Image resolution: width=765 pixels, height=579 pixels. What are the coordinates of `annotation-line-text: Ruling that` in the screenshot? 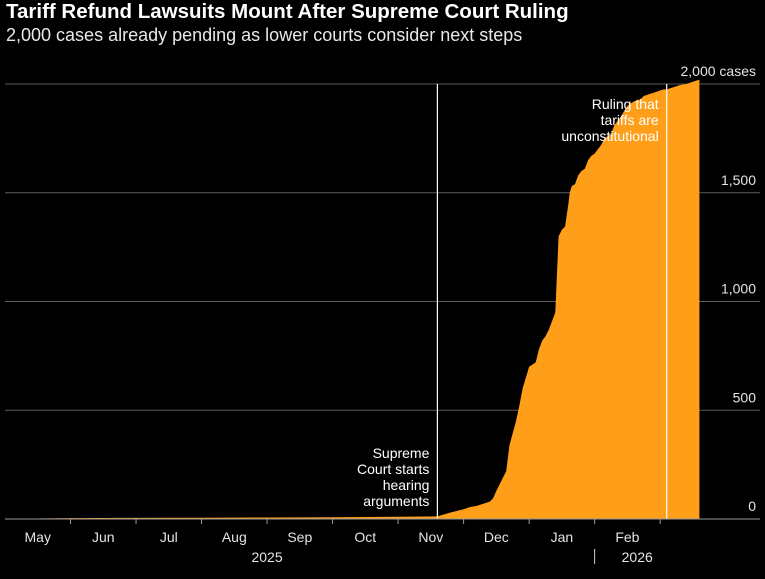 It's located at (625, 104).